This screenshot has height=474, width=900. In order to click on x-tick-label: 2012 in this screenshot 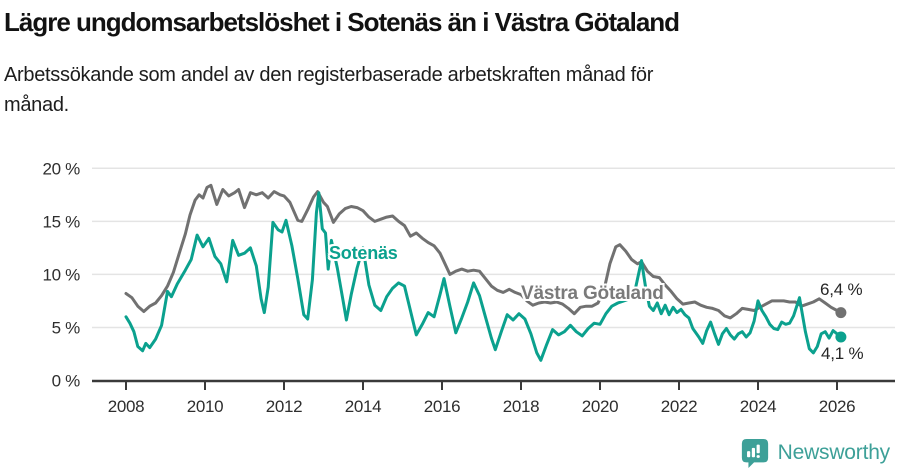, I will do `click(284, 406)`.